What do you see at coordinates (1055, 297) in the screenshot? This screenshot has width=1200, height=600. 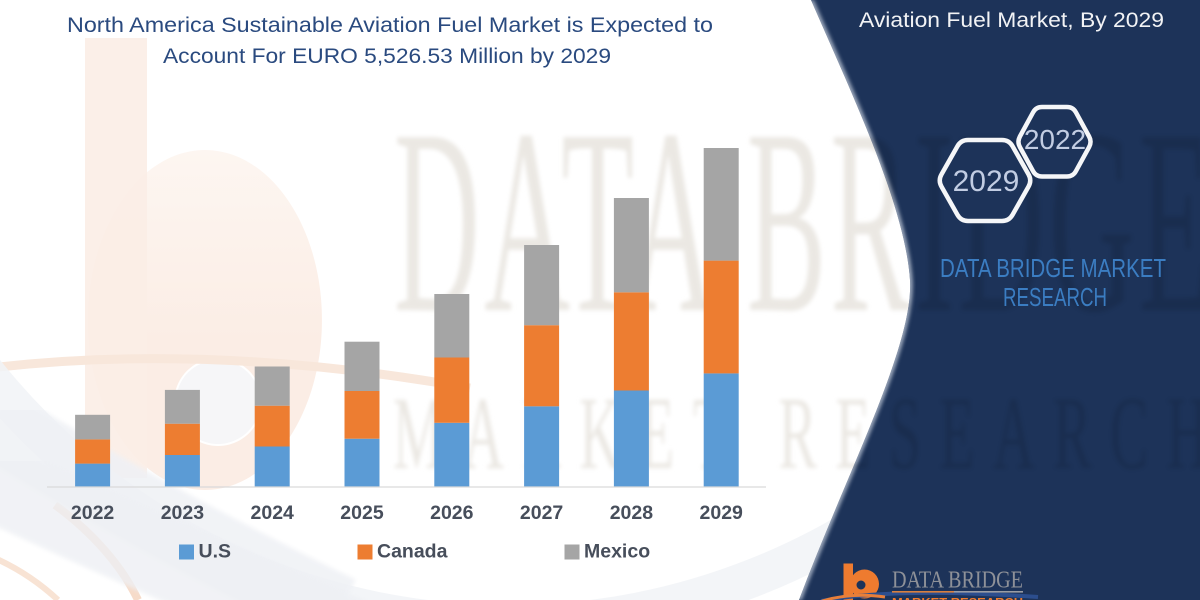 I see `svg-text: RESEARCH` at bounding box center [1055, 297].